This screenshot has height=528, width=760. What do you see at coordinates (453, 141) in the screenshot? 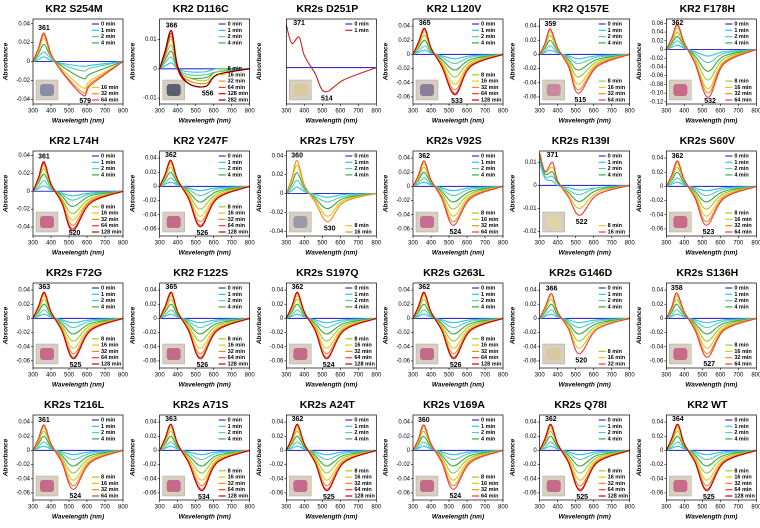
I see `panel-title: KR2s V92S` at bounding box center [453, 141].